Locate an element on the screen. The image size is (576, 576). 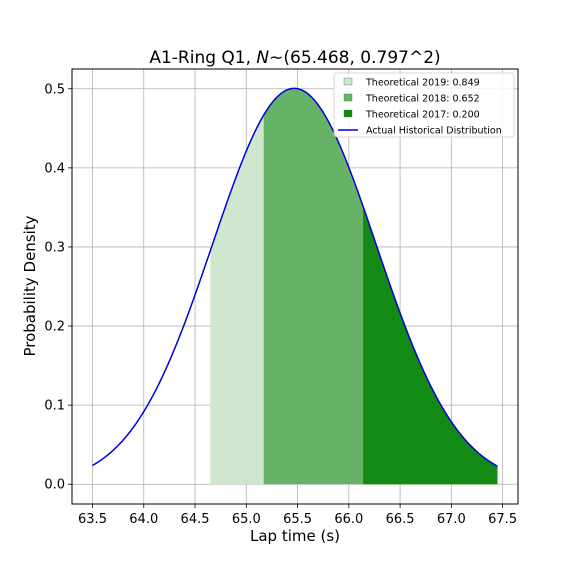
x-tick-label: 66.0 is located at coordinates (348, 519).